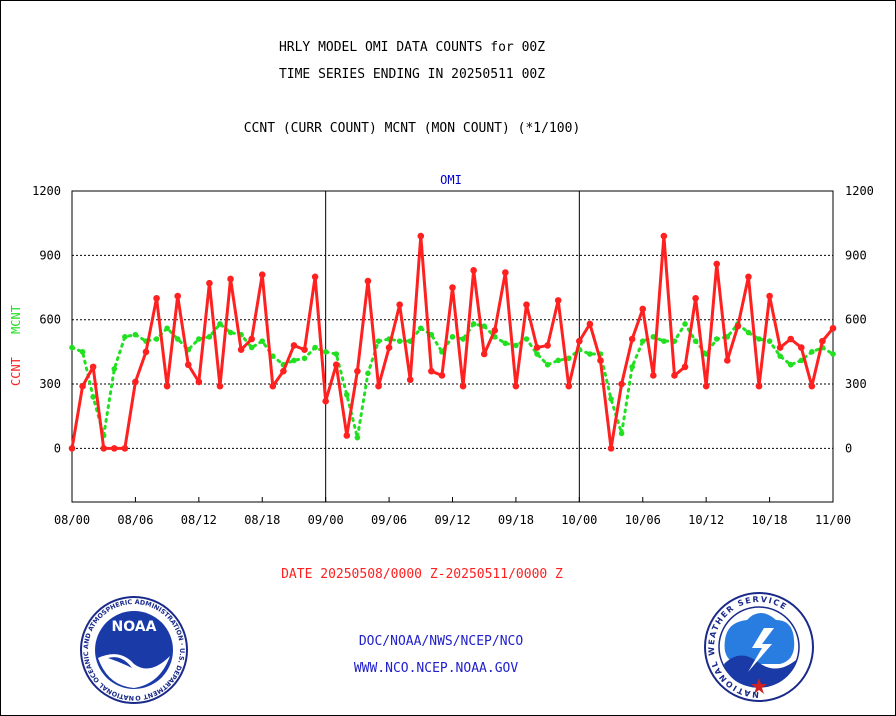  I want to click on x-tick-label: 11/00, so click(833, 520).